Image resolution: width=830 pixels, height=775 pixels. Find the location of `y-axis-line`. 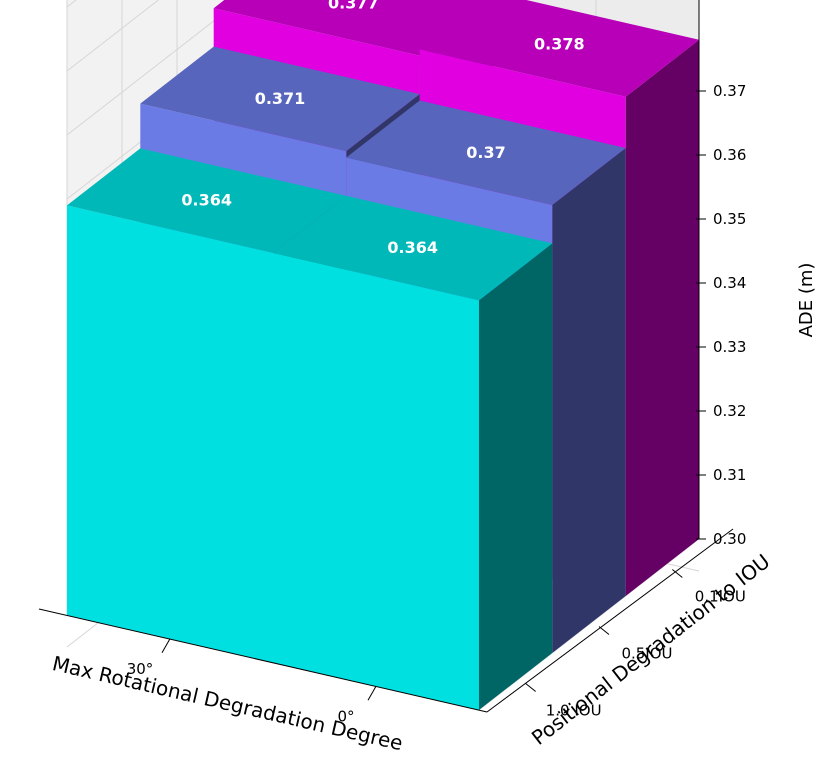

y-axis-line is located at coordinates (610, 620).